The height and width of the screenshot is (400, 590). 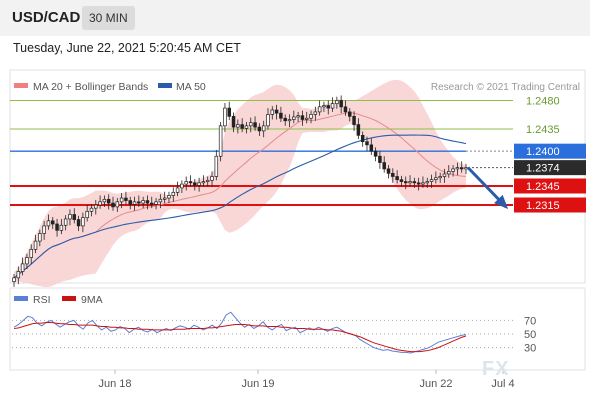 What do you see at coordinates (530, 335) in the screenshot?
I see `rsi-tick-label: 50` at bounding box center [530, 335].